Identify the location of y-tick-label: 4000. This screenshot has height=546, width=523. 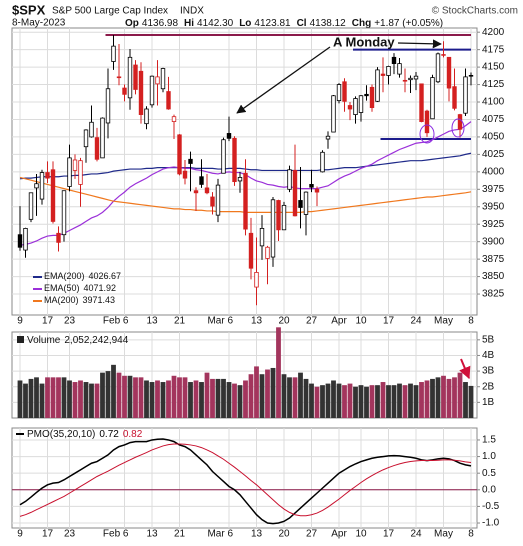
(493, 171).